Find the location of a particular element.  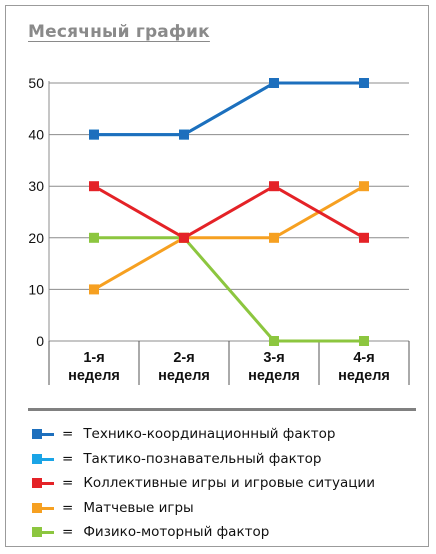

y-tick-label: 30 is located at coordinates (36, 186).